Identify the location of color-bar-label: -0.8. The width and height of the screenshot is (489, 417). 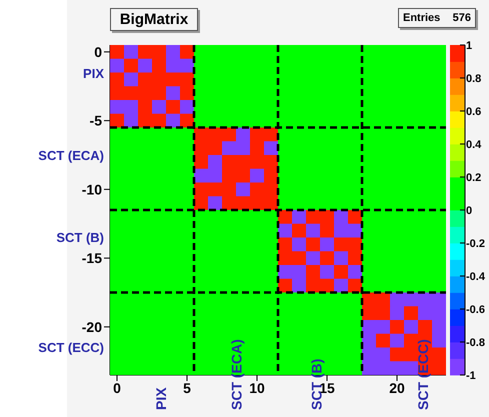
(475, 343).